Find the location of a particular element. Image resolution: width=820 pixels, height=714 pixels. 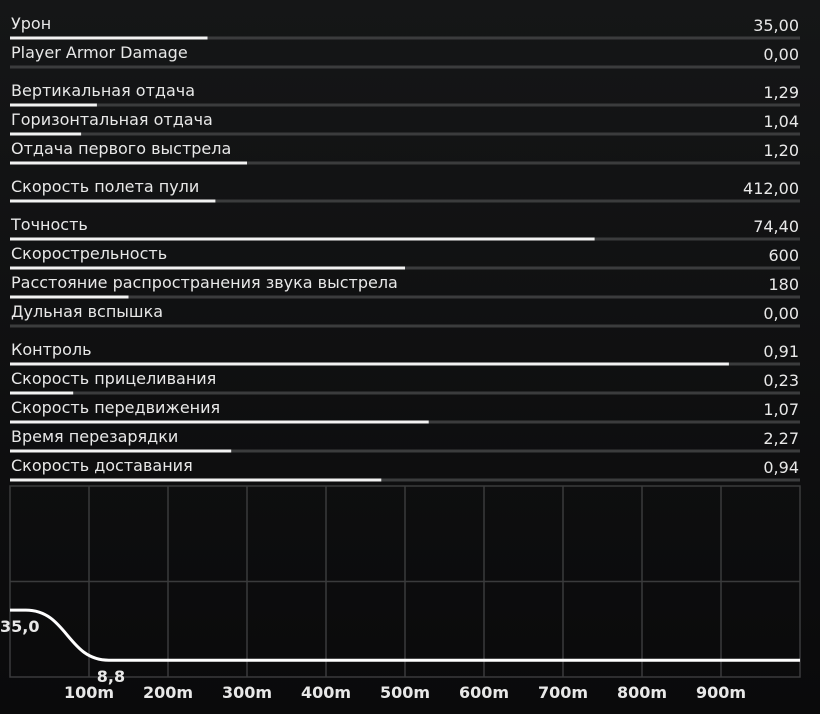

data-label: 8,8 is located at coordinates (111, 676).